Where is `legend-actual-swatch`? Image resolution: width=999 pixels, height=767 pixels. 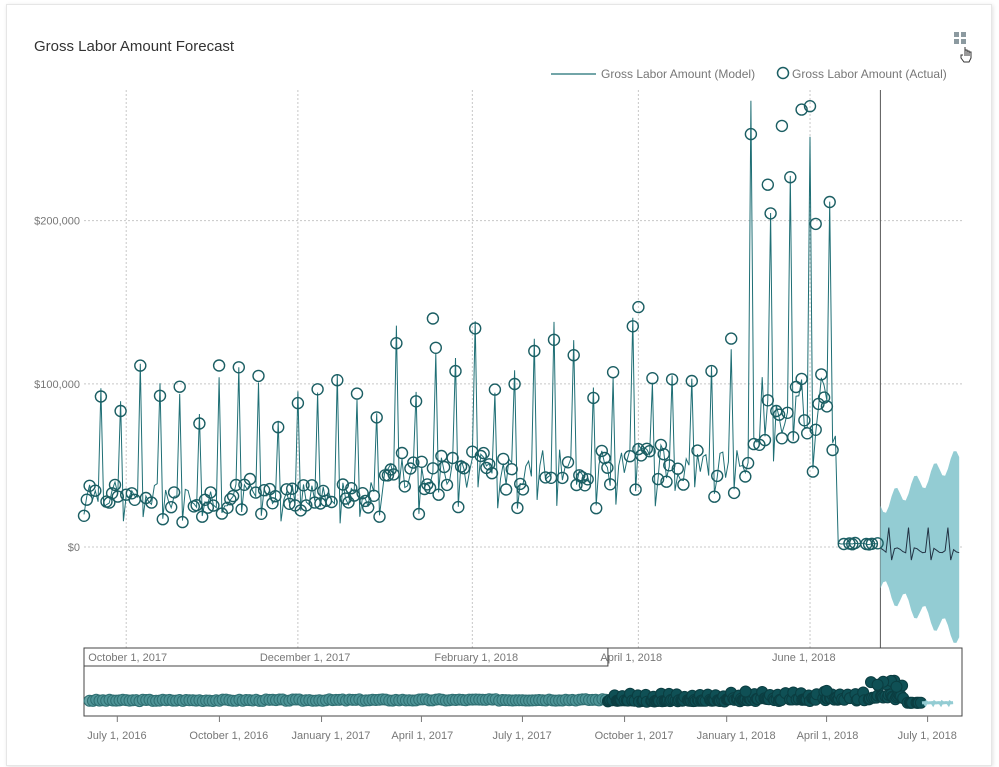
legend-actual-swatch is located at coordinates (783, 73).